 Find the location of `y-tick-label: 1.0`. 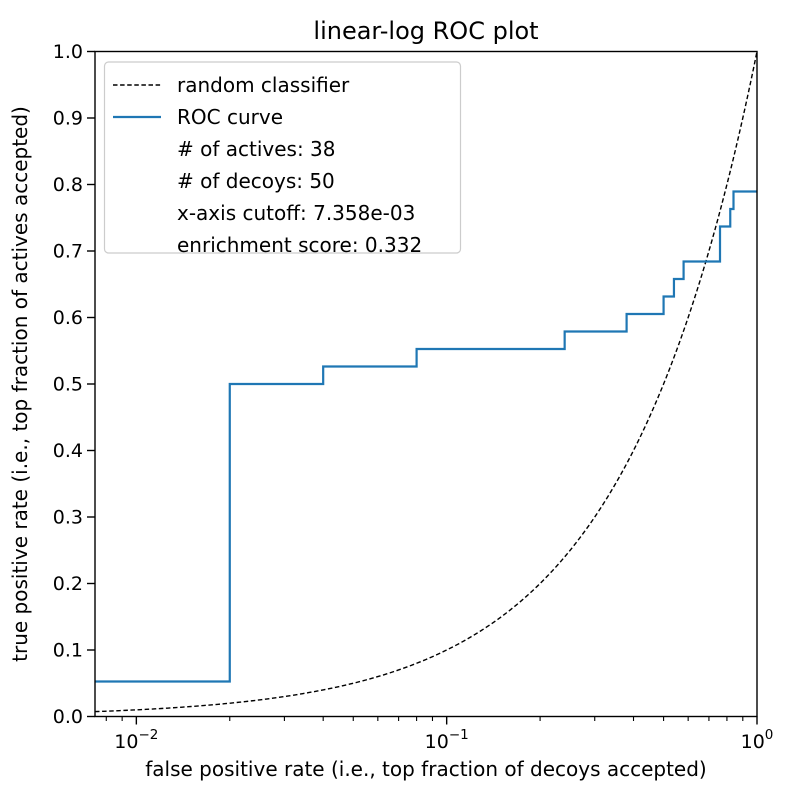

y-tick-label: 1.0 is located at coordinates (68, 52).